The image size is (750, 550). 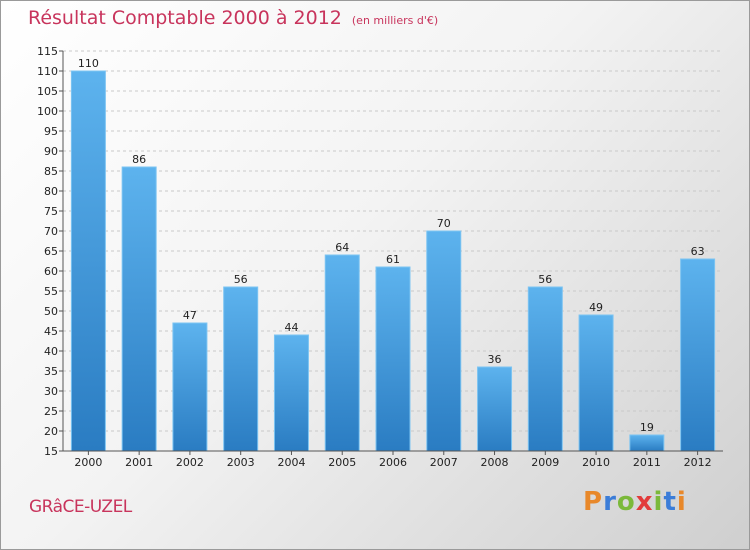 What do you see at coordinates (291, 327) in the screenshot?
I see `bar-value-label: 44` at bounding box center [291, 327].